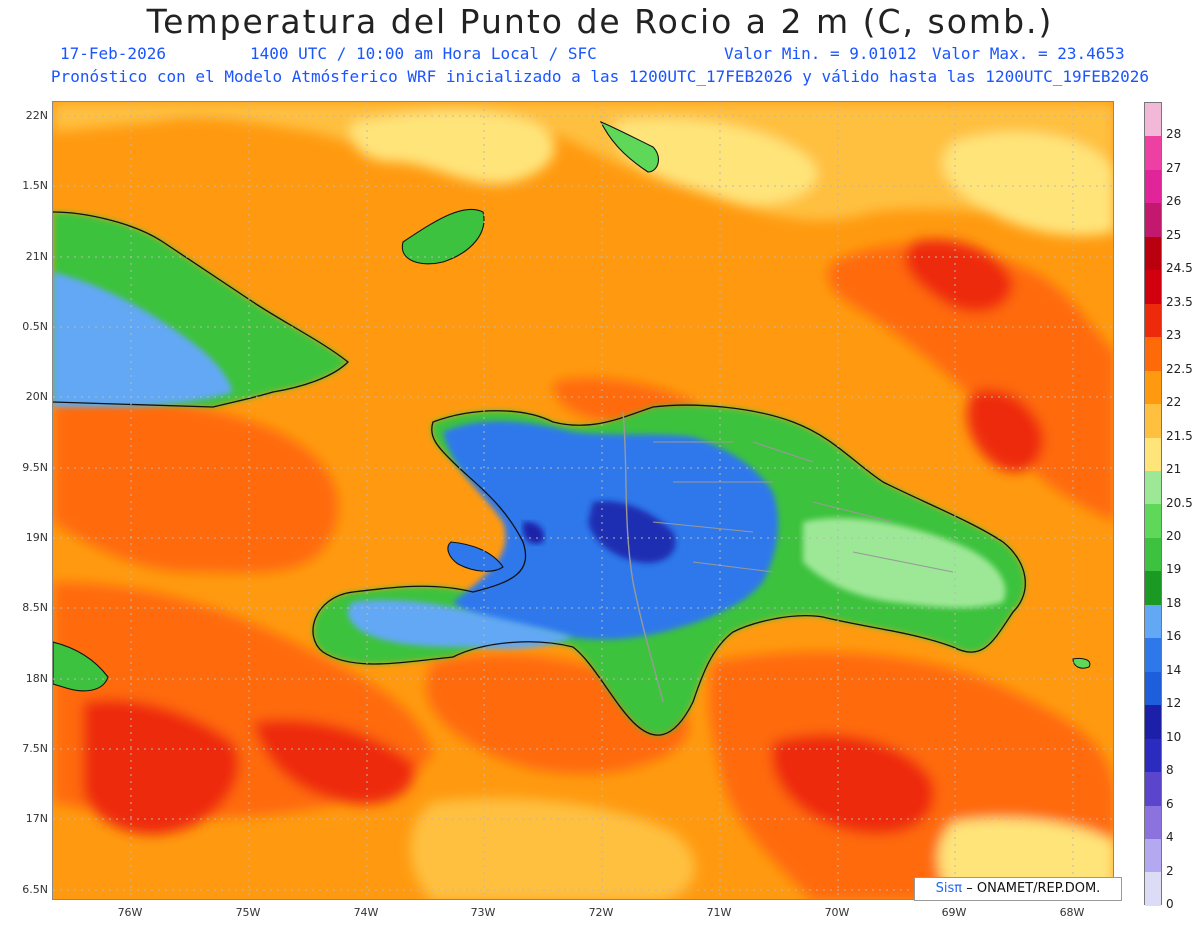 The height and width of the screenshot is (927, 1200). Describe the element at coordinates (36, 396) in the screenshot. I see `lat-label: 20N` at that location.